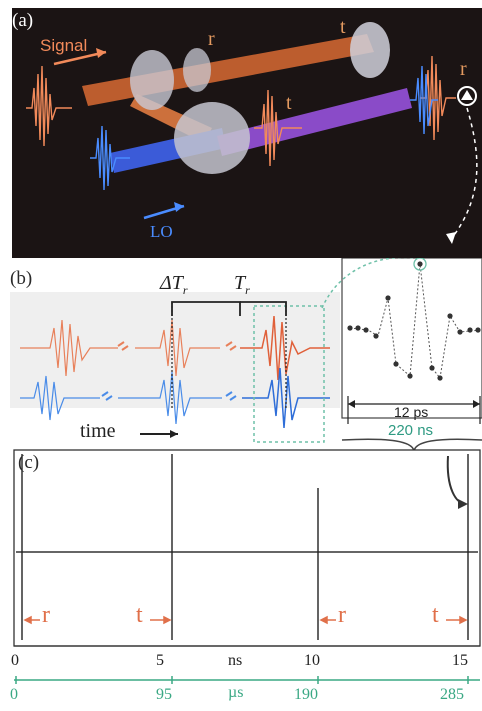 The height and width of the screenshot is (711, 482). I want to click on r-label-right: r, so click(463, 69).